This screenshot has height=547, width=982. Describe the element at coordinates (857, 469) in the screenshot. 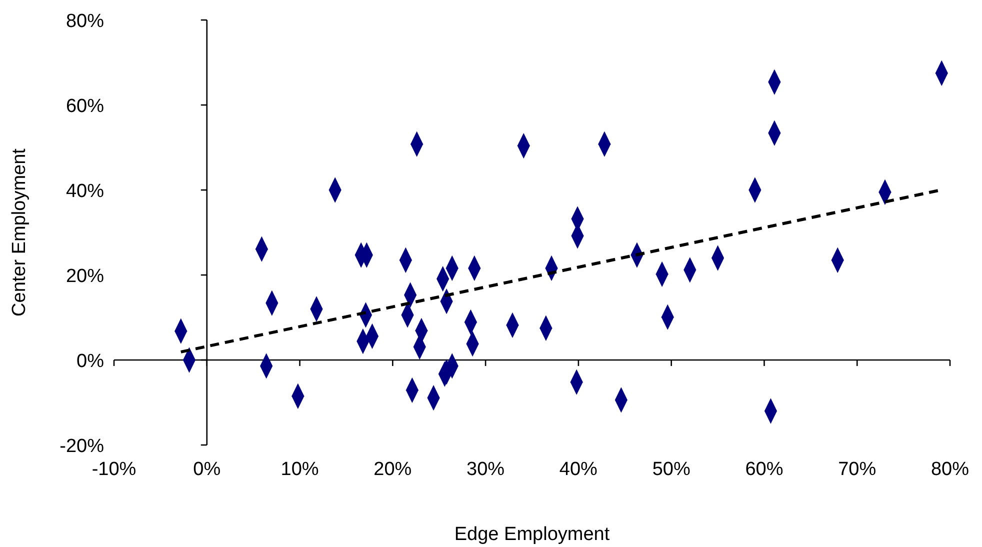

I see `x-tick-label: 70%` at that location.